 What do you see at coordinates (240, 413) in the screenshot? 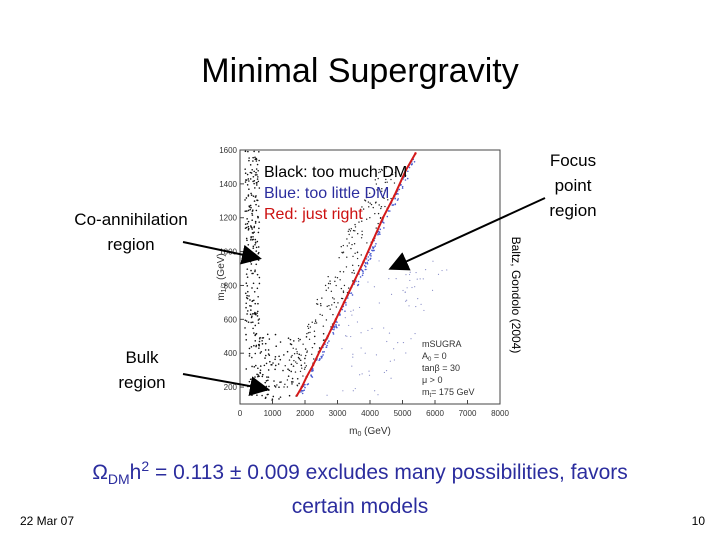
I see `x-tick-label: 0` at bounding box center [240, 413].